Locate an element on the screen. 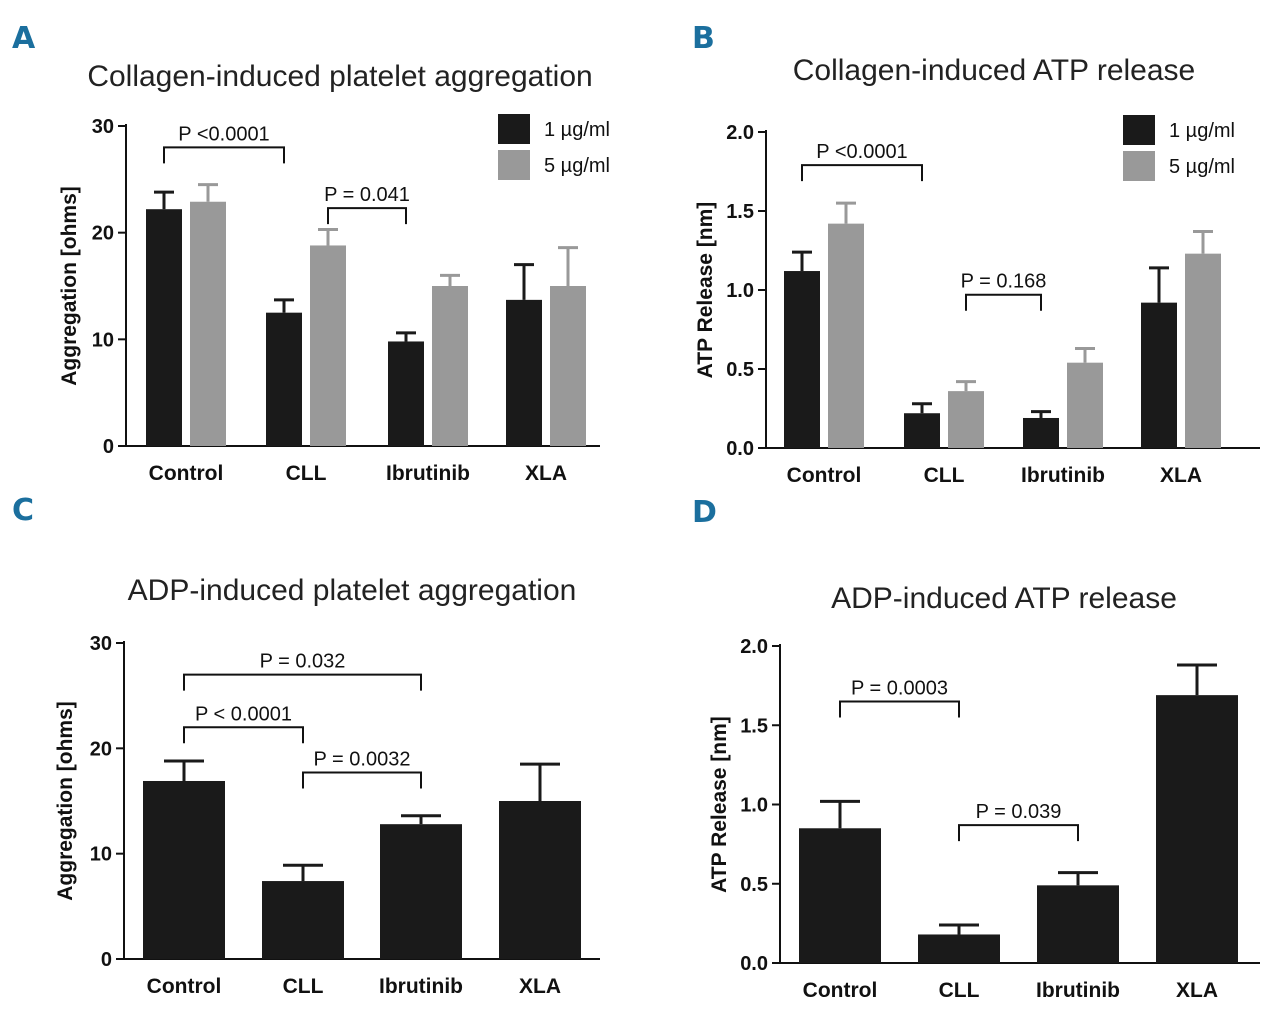  p-value-label: P = 0.041 is located at coordinates (367, 195).